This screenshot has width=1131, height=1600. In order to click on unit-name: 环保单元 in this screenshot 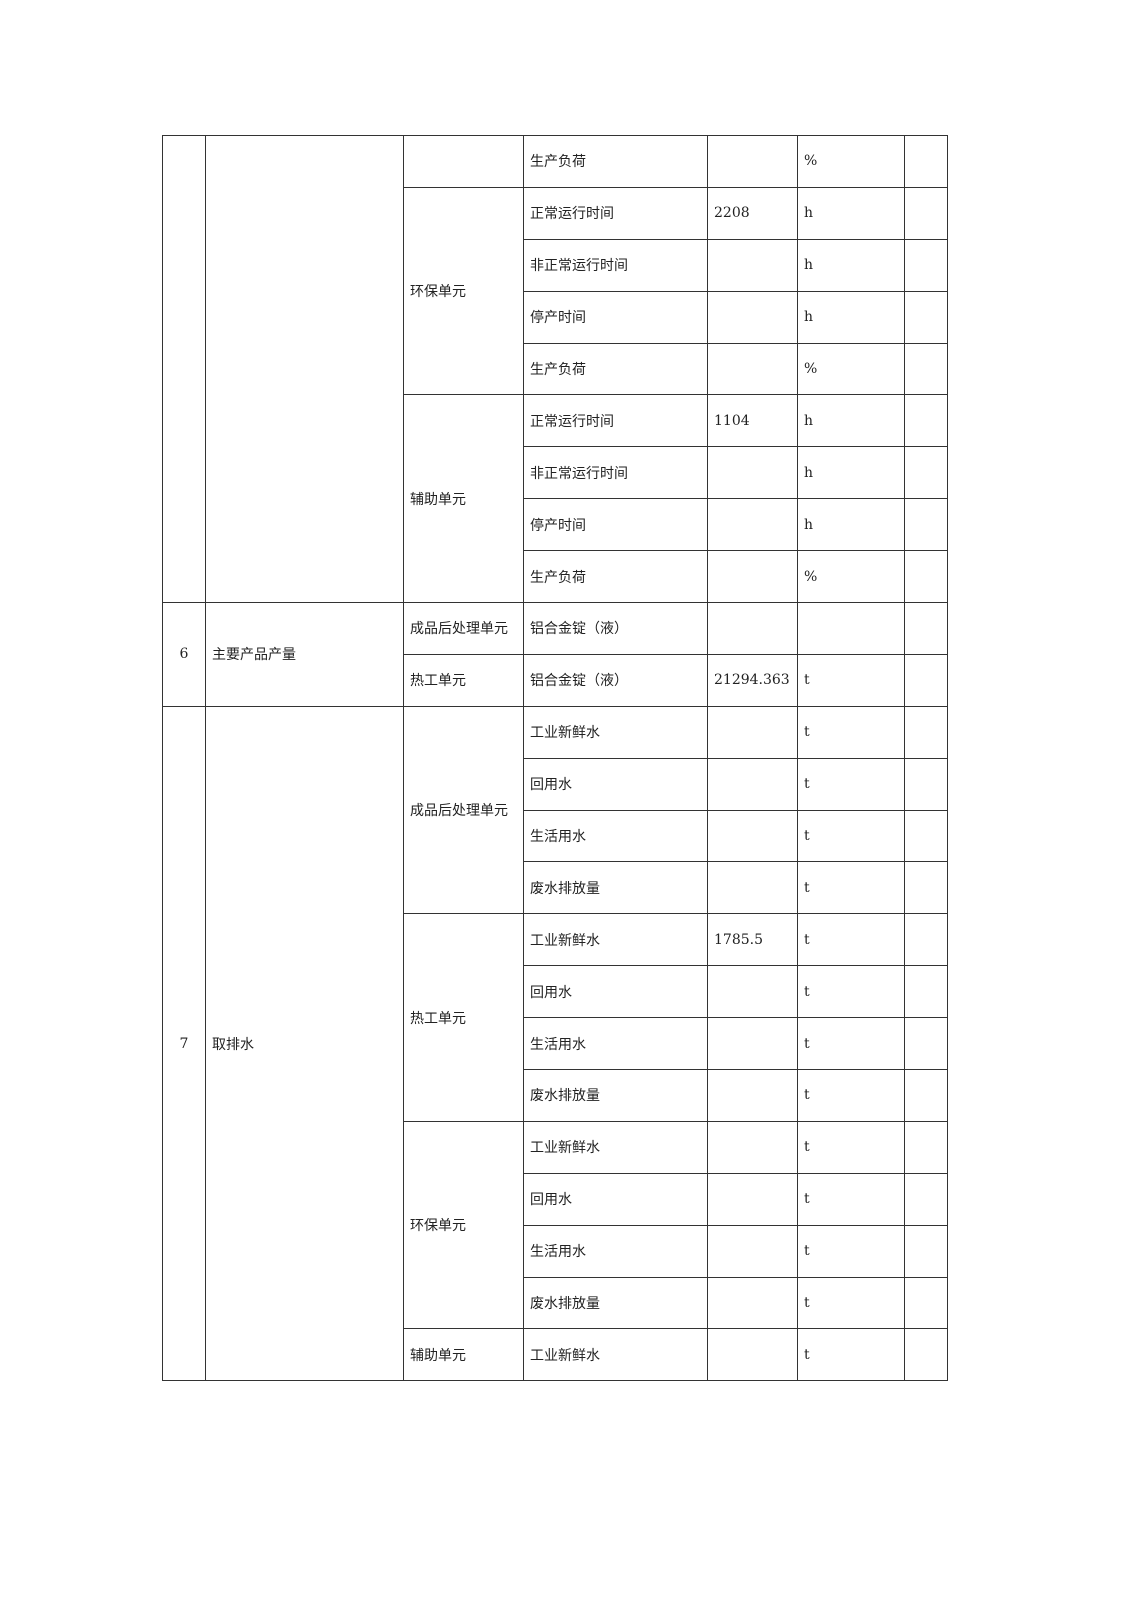, I will do `click(463, 291)`.